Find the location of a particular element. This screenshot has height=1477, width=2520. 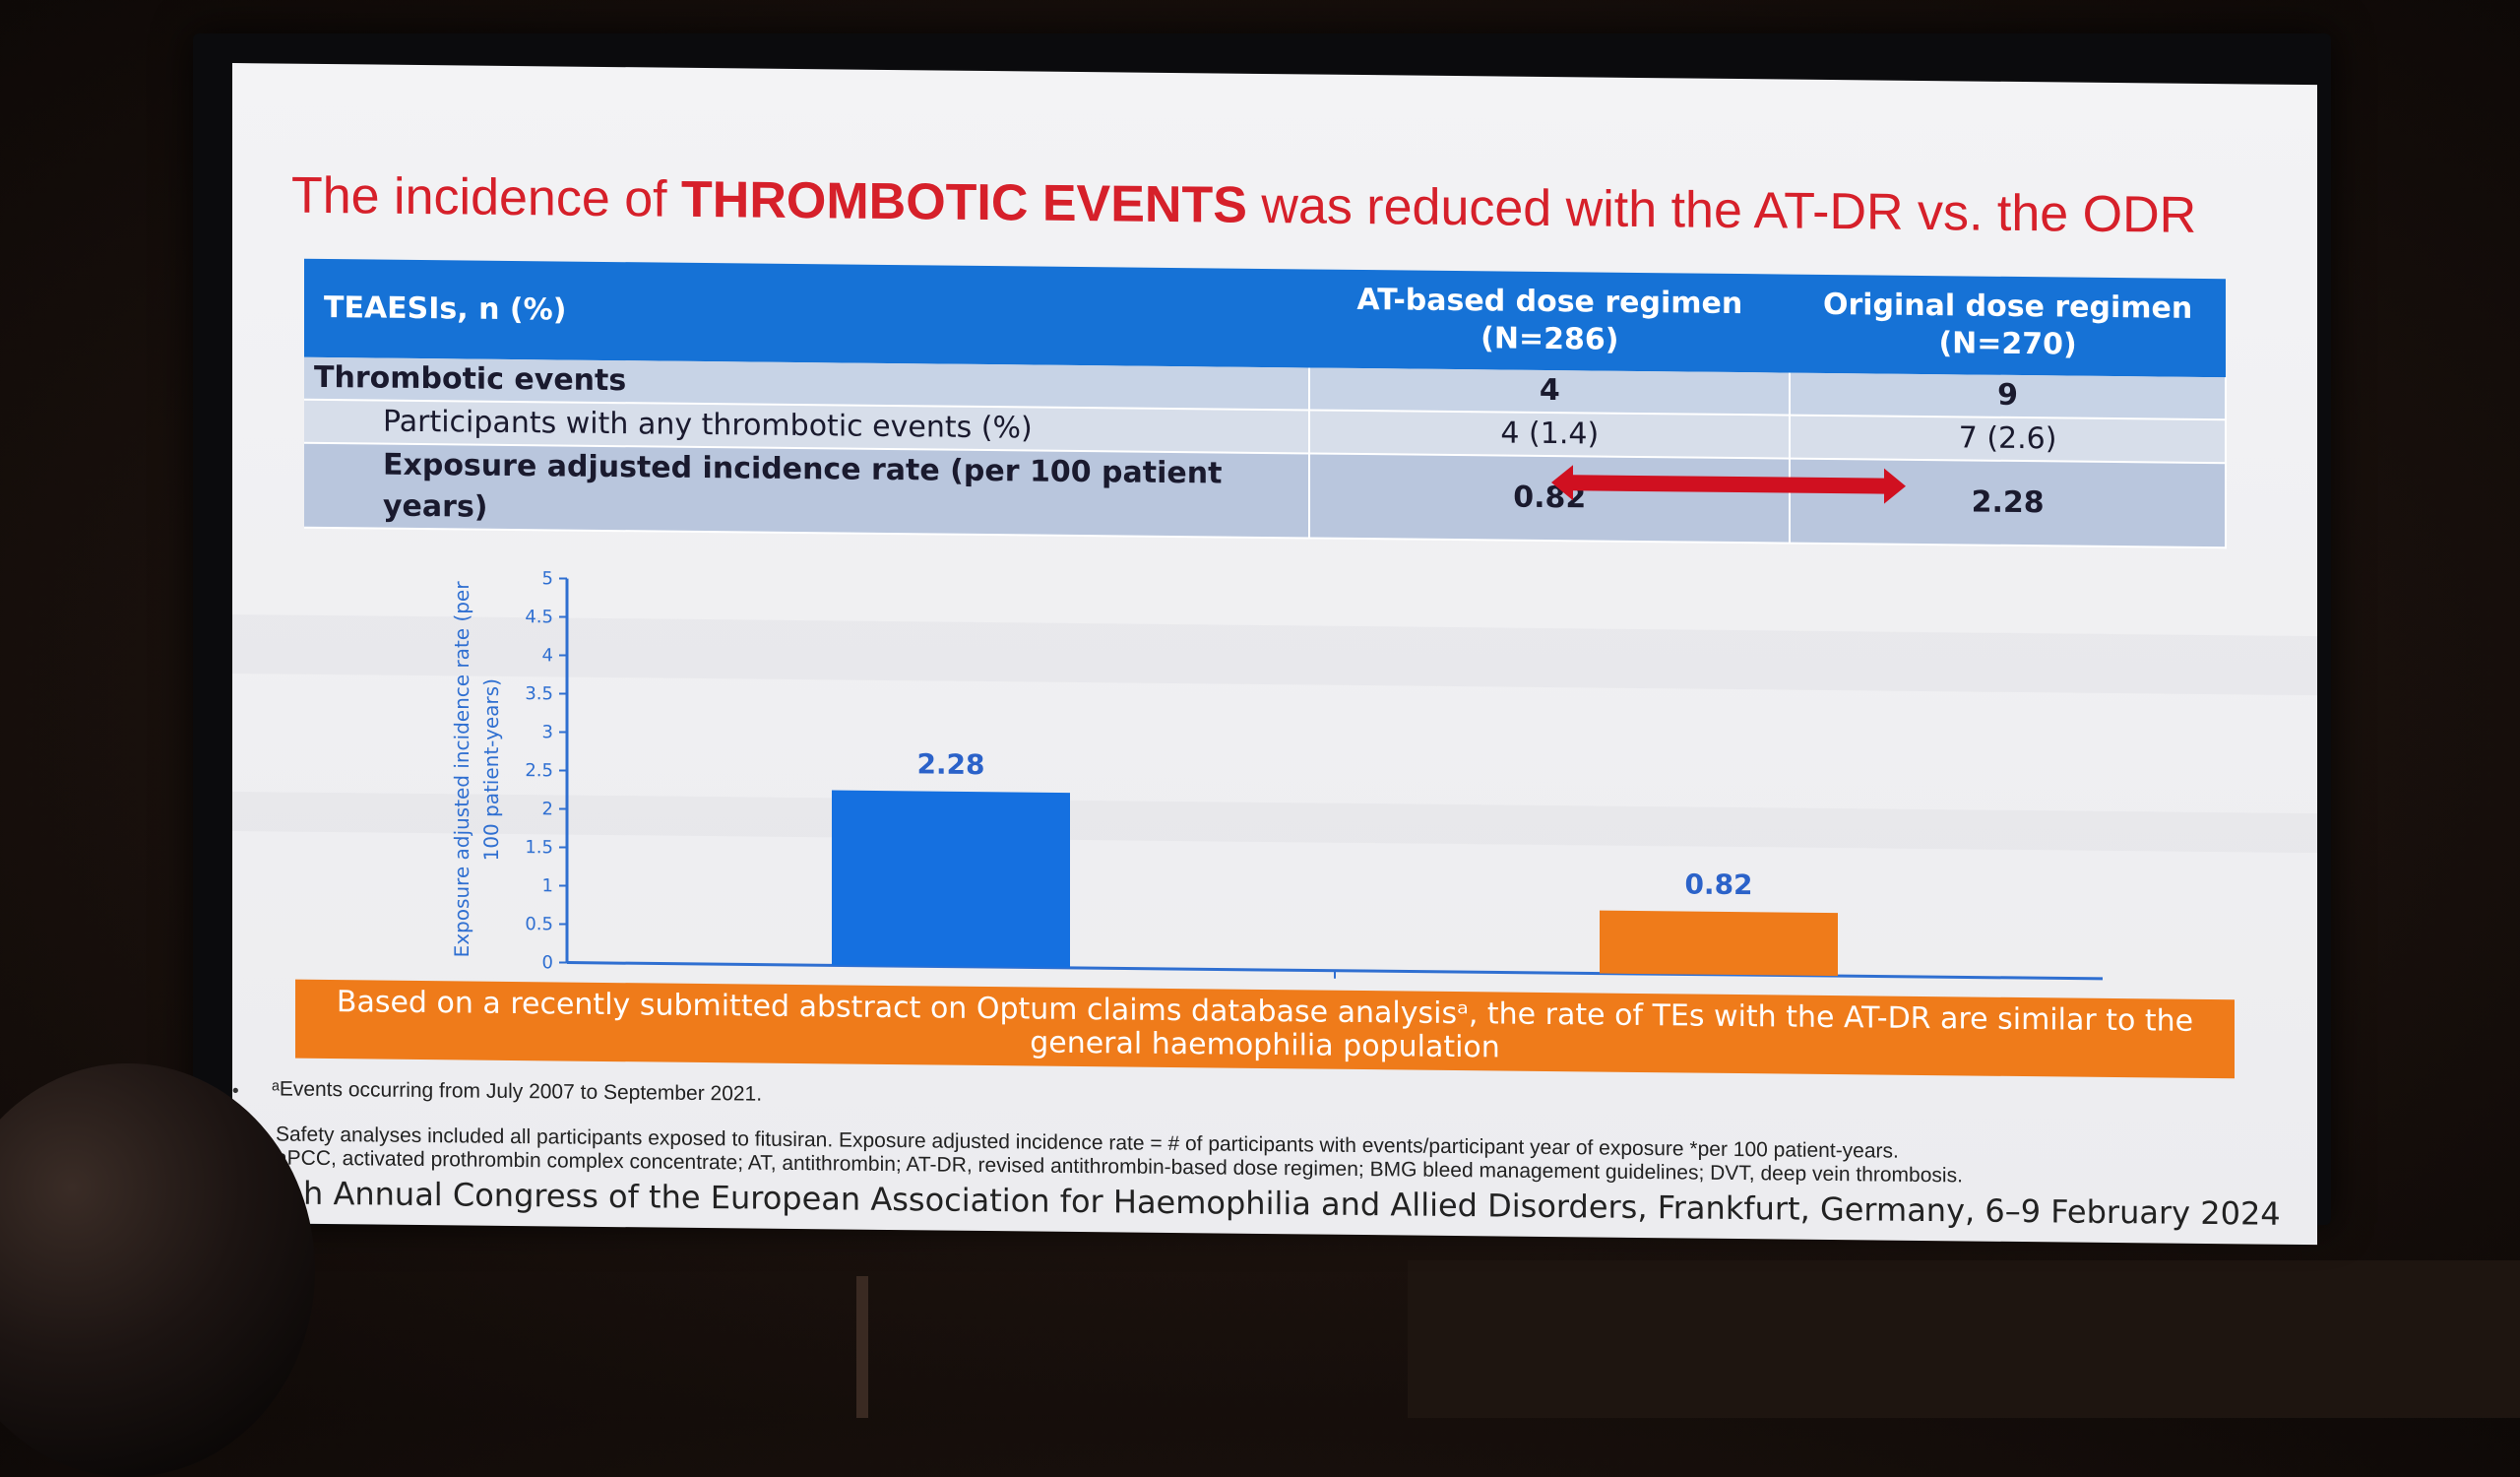

title-suffix: was reduced with the AT-DR vs. the ODR is located at coordinates (1721, 210).